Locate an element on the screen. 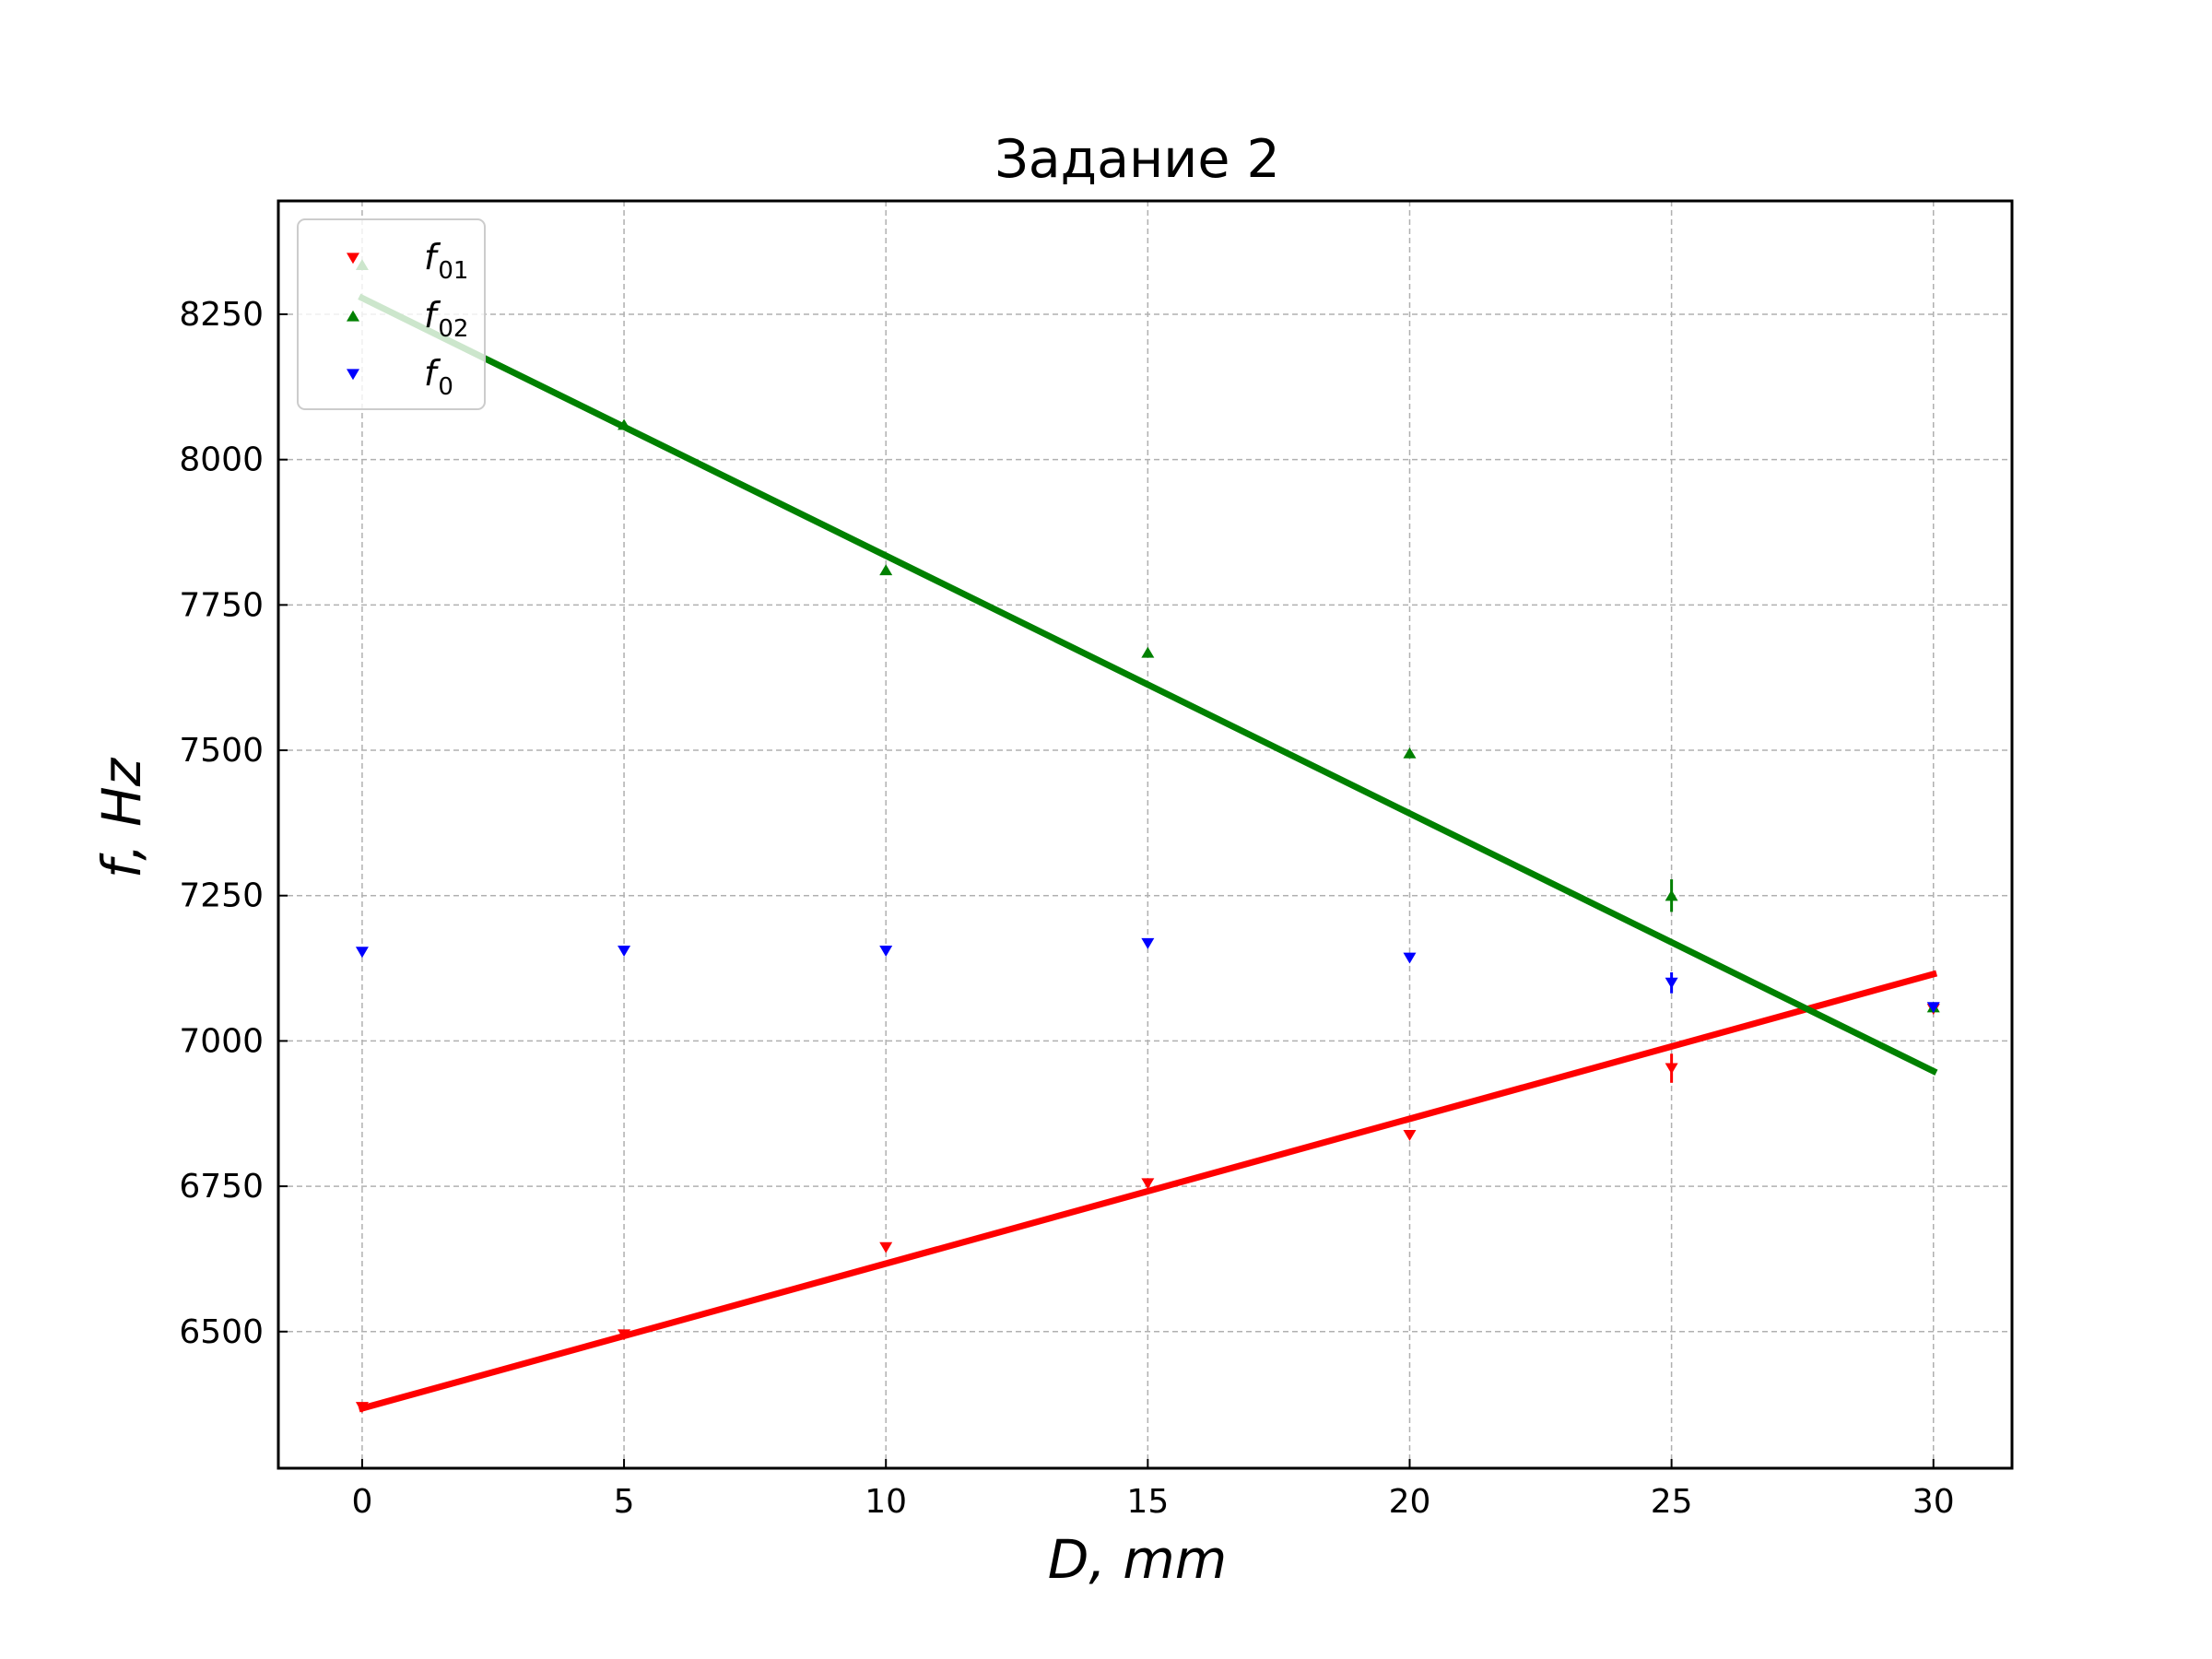  y-tick-label: 6500 is located at coordinates (221, 1332).